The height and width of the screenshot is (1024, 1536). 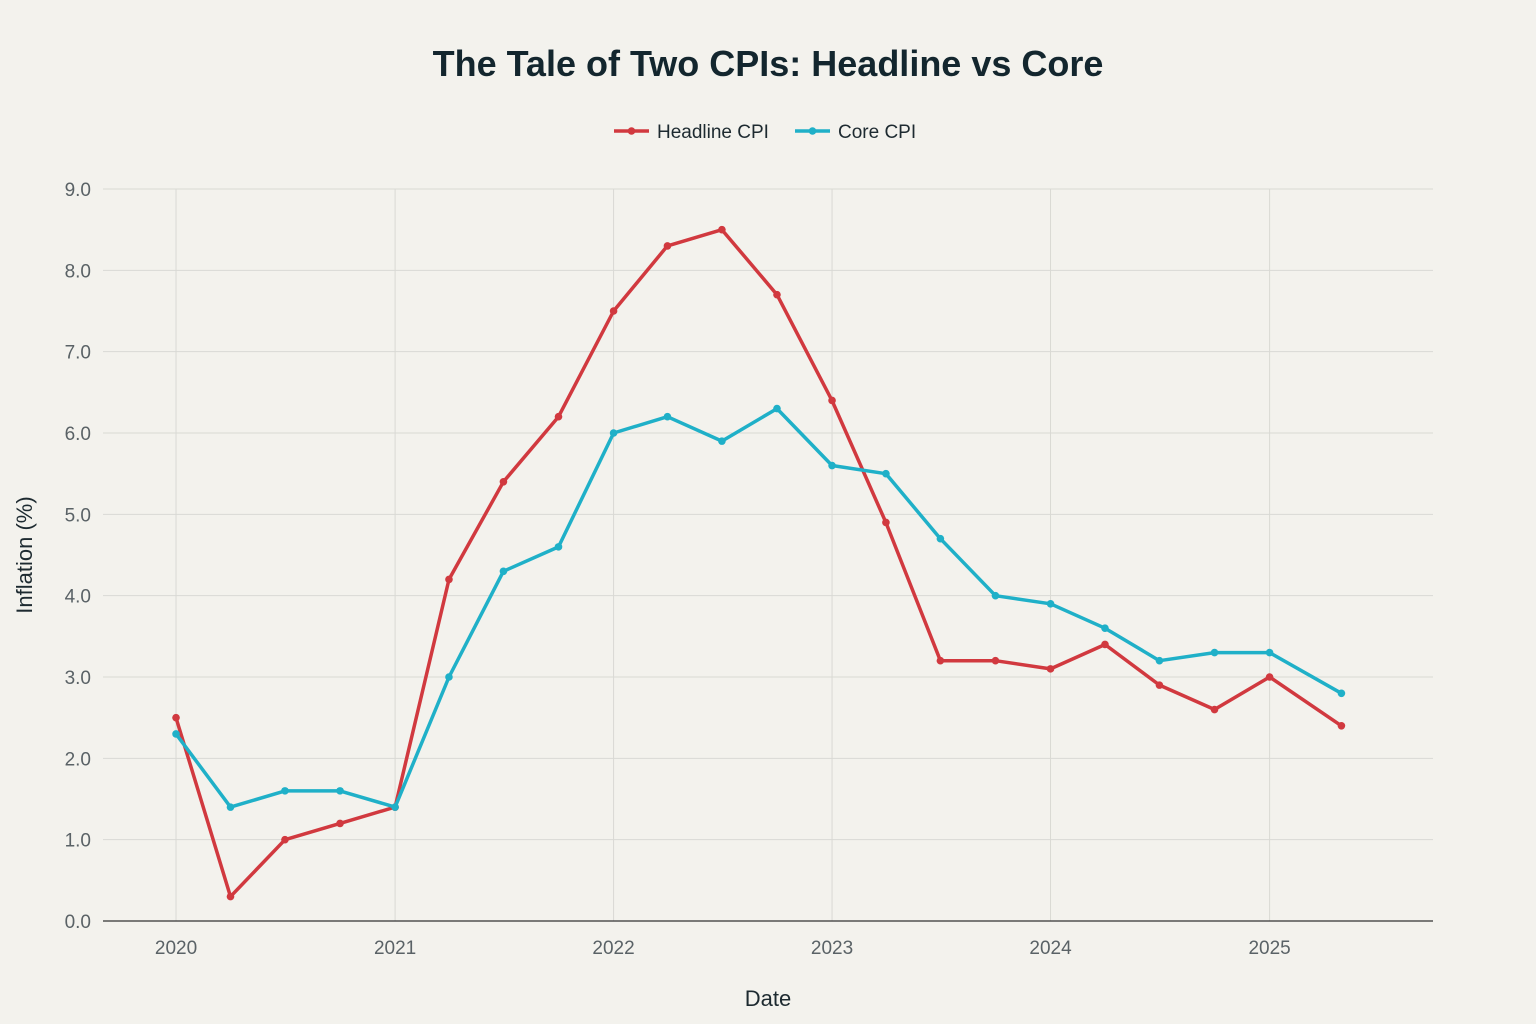 What do you see at coordinates (78, 759) in the screenshot?
I see `y-tick-label: 2.0` at bounding box center [78, 759].